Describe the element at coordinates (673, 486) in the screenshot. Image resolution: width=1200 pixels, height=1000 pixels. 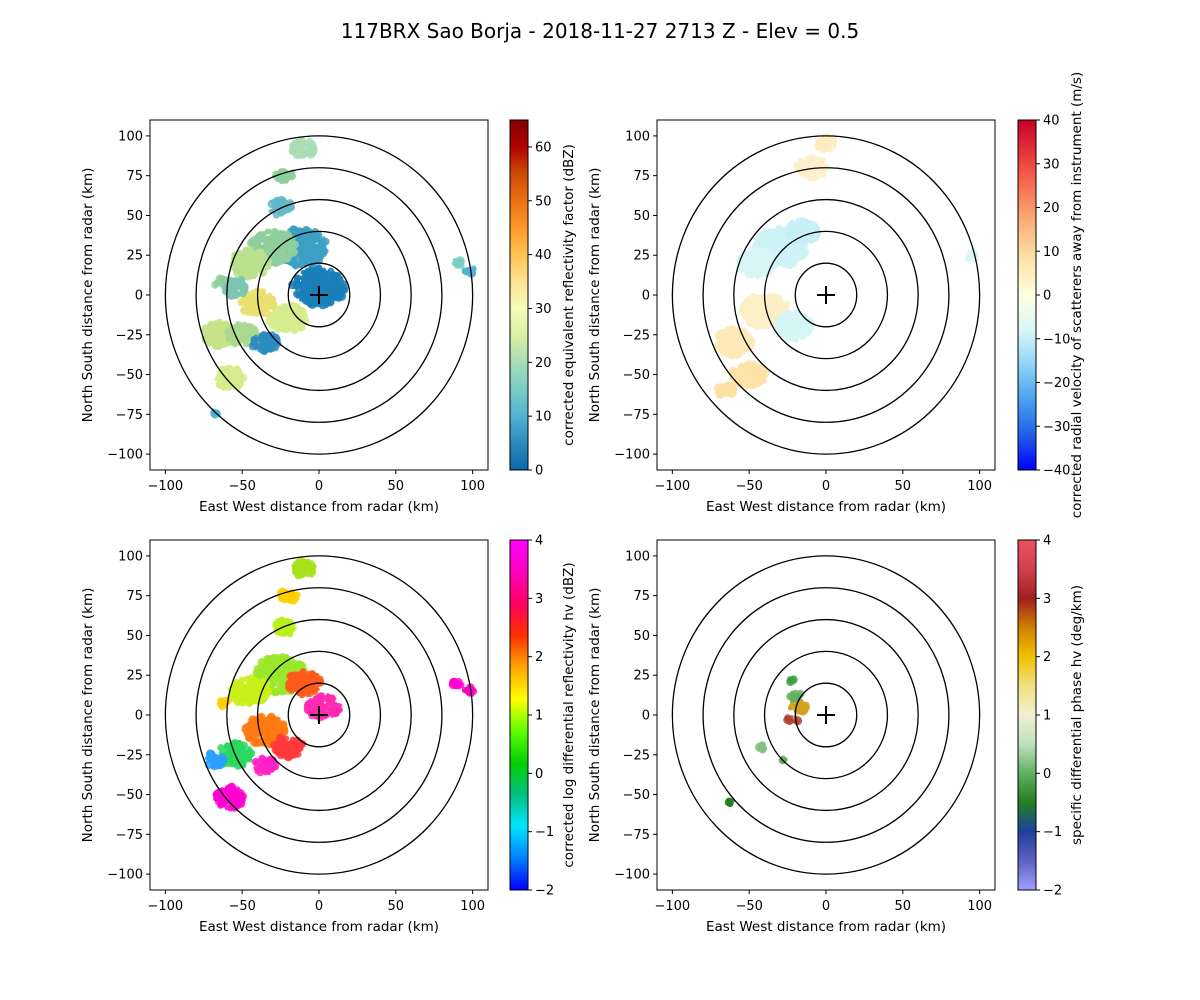
I see `x-tick-label: −100` at that location.